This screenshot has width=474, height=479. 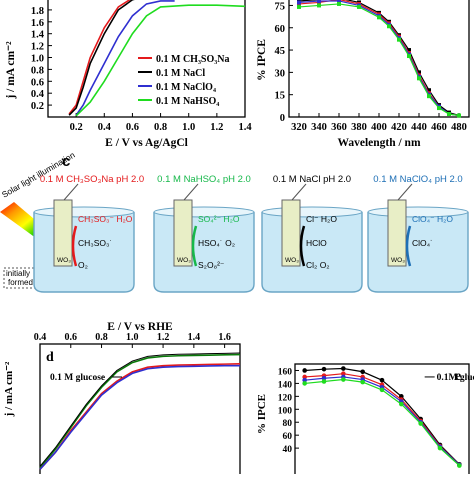 I want to click on y-tick-label: 60, so click(x=288, y=437).